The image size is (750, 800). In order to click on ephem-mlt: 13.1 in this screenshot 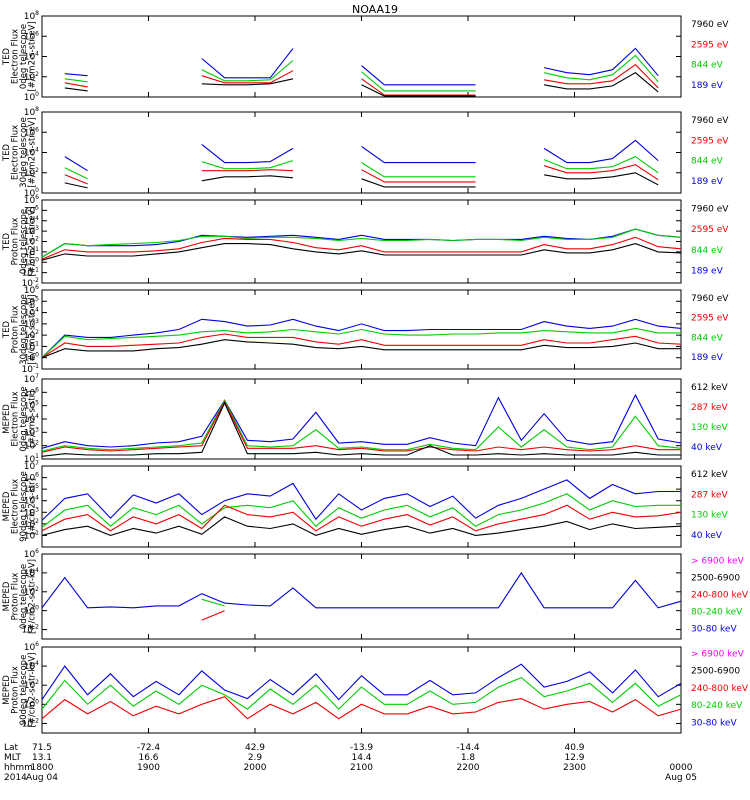, I will do `click(42, 758)`.